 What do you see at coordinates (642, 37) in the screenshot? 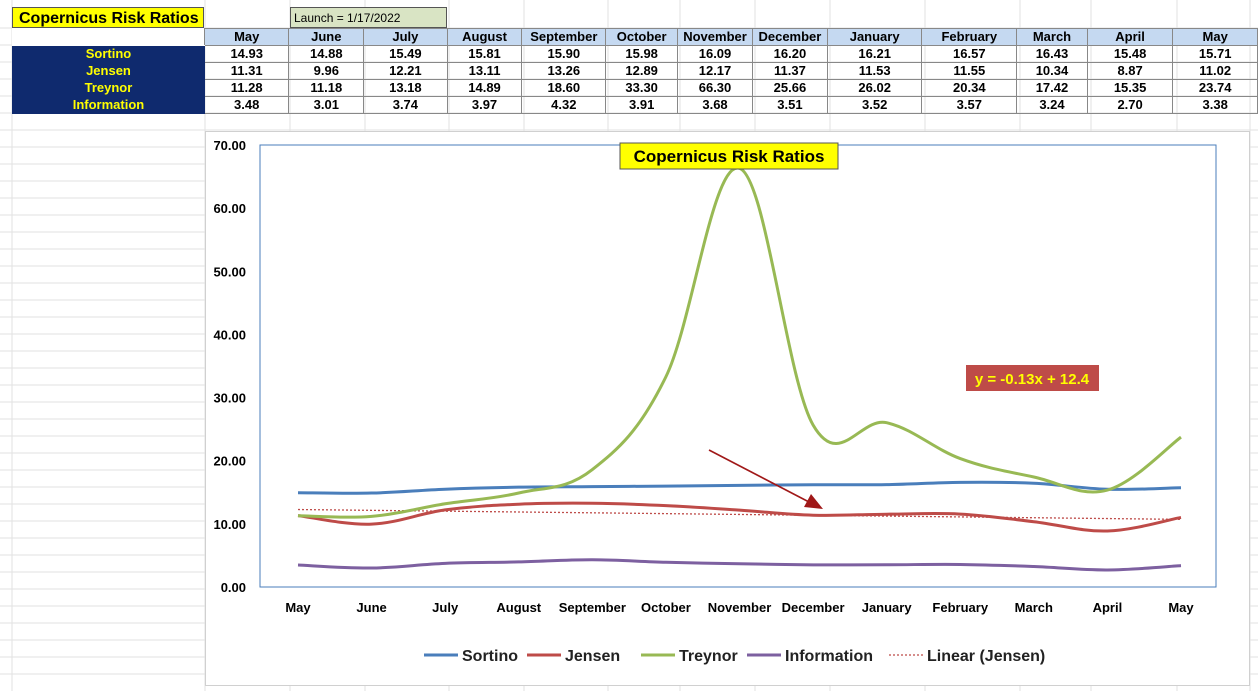
I see `month-header: October` at bounding box center [642, 37].